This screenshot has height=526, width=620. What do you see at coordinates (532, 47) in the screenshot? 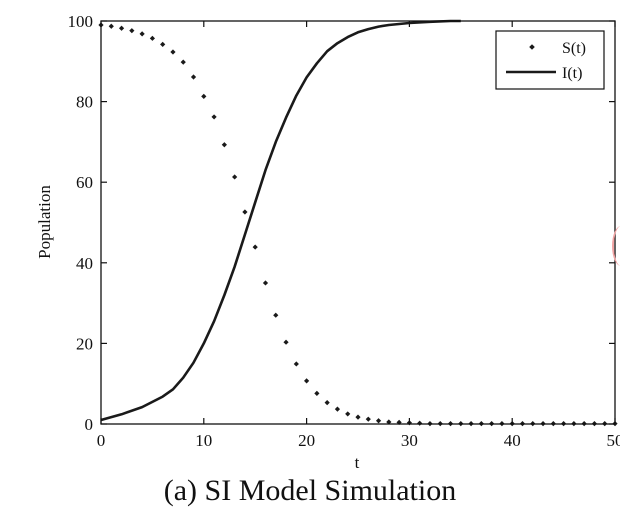
I see `legend-marker-swatch` at bounding box center [532, 47].